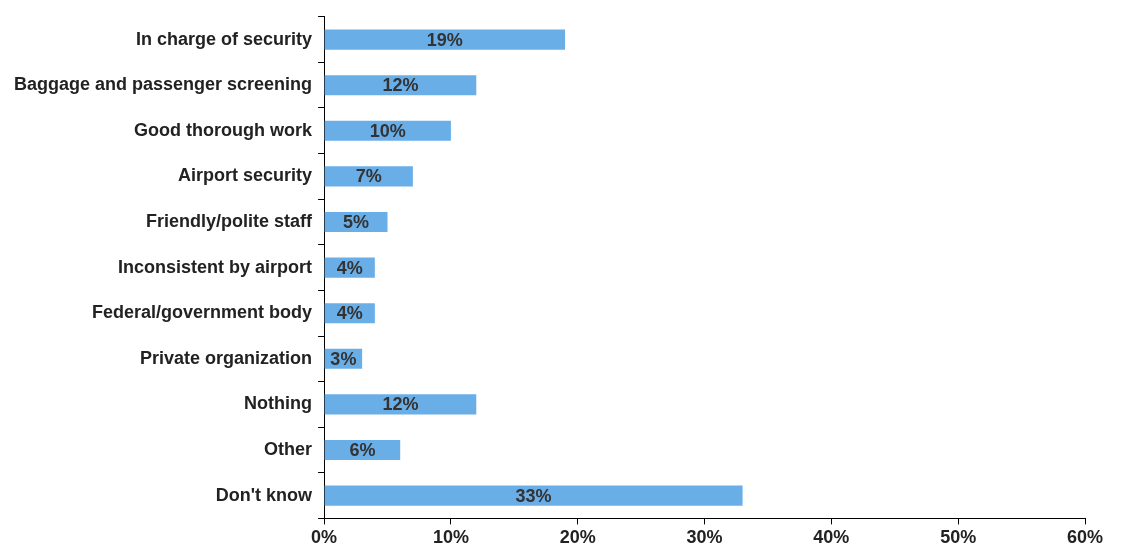 The image size is (1125, 556). I want to click on y-tick-label: In charge of security, so click(224, 38).